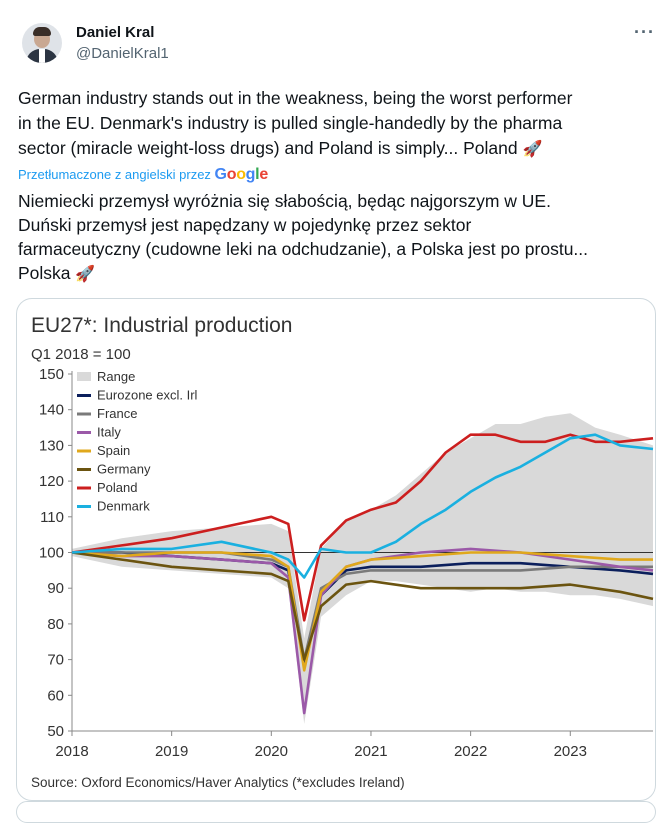  Describe the element at coordinates (122, 53) in the screenshot. I see `author-handle: @DanielKral1` at that location.